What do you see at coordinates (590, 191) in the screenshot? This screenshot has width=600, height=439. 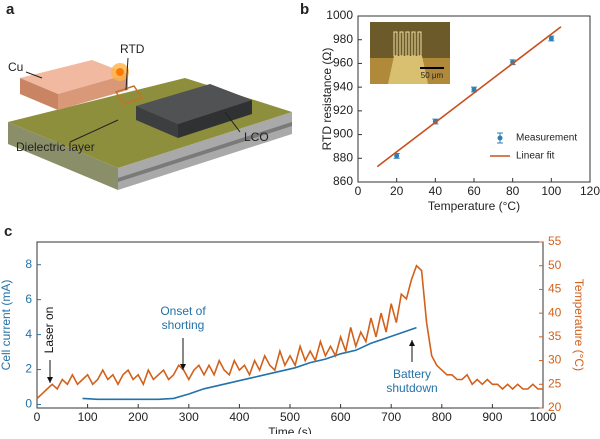 I see `x-tick-label: 120` at bounding box center [590, 191].